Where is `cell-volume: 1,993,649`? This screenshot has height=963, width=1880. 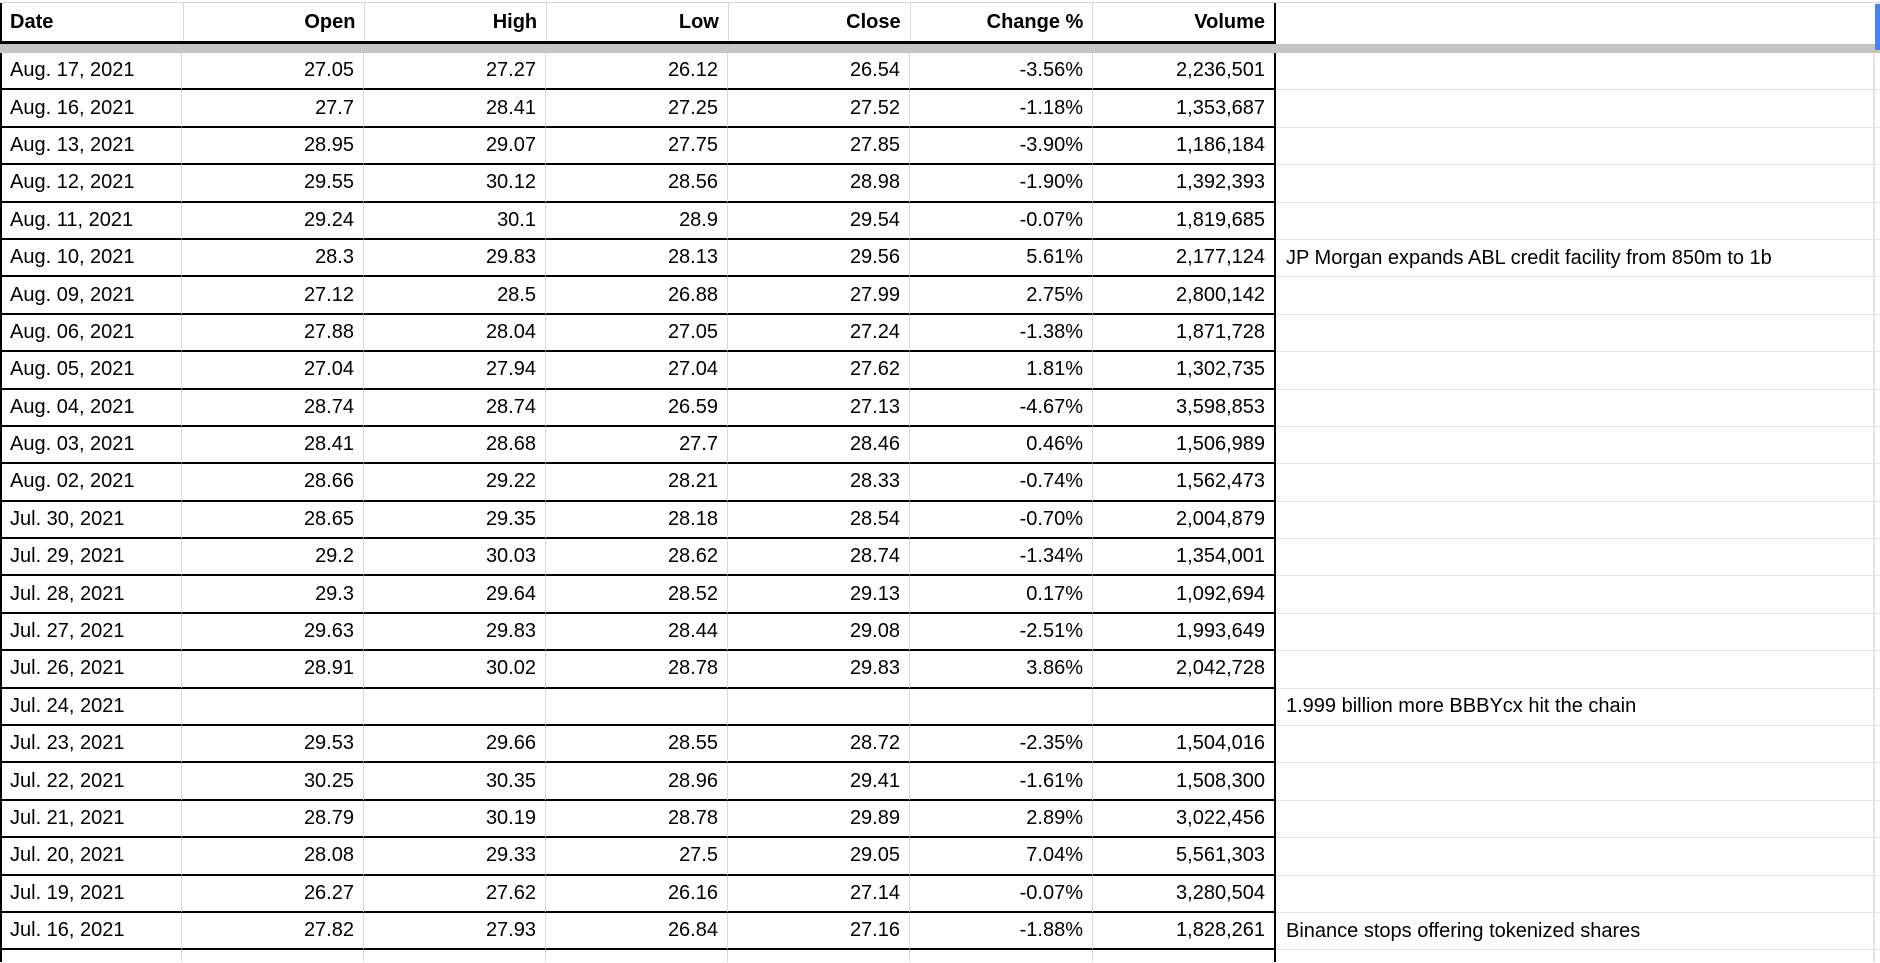 cell-volume: 1,993,649 is located at coordinates (1184, 632).